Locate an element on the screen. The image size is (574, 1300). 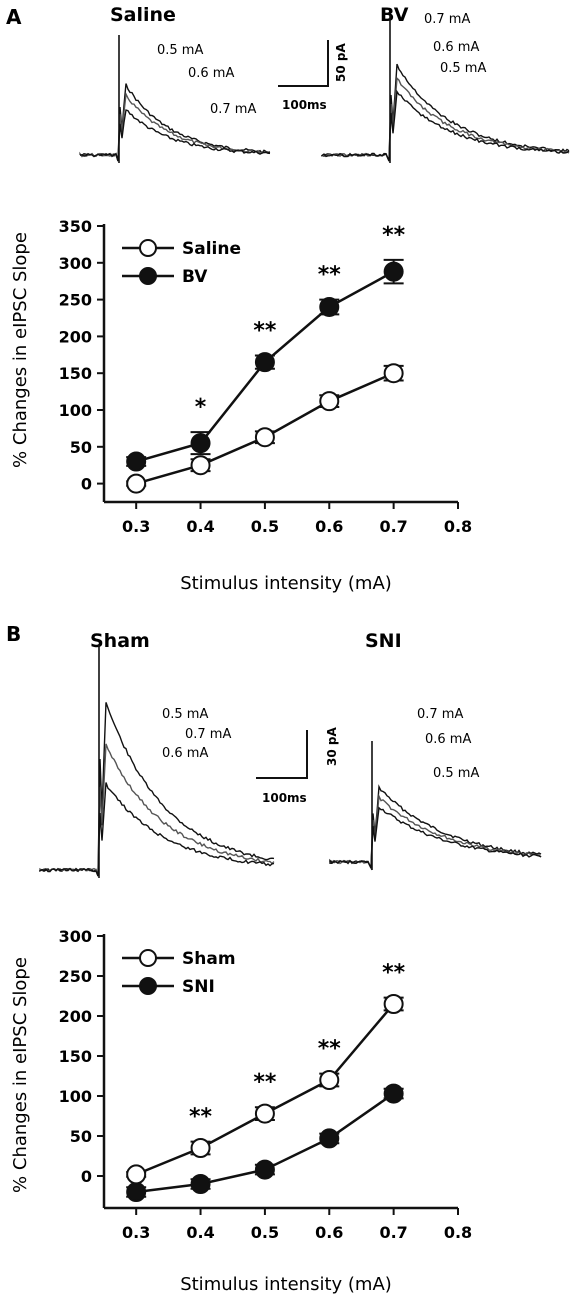
sham-amp-label-3: 0.7 mA is located at coordinates (208, 734).